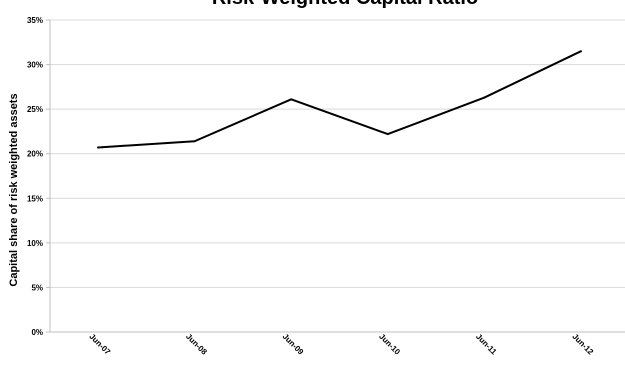 This screenshot has width=625, height=365. What do you see at coordinates (14, 189) in the screenshot?
I see `y-axis-title: Capital share of risk weighted assets` at bounding box center [14, 189].